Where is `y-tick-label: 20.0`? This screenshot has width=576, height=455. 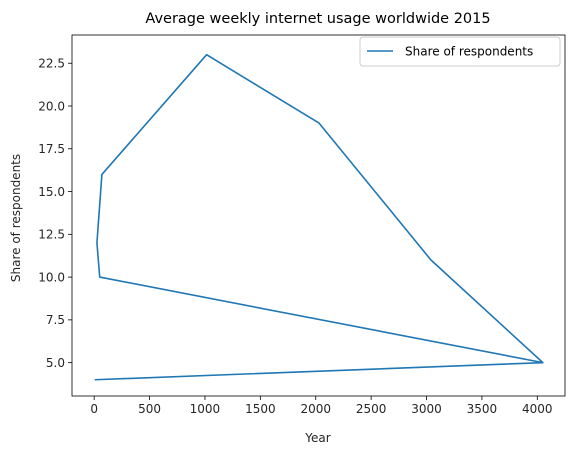
y-tick-label: 20.0 is located at coordinates (51, 106).